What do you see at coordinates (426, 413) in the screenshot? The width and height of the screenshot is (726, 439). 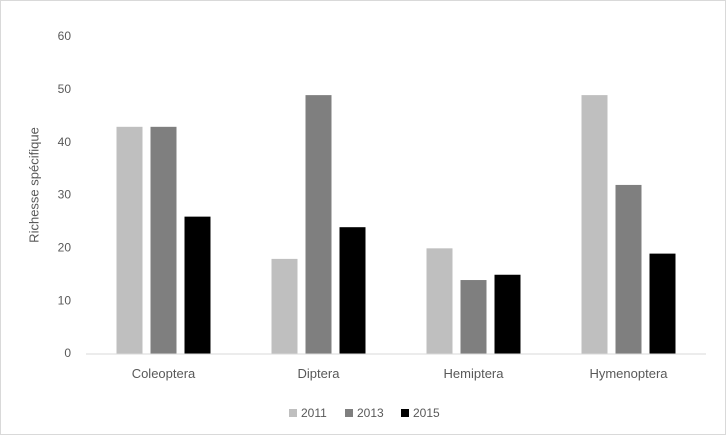 I see `legend-label-2015: 2015` at bounding box center [426, 413].